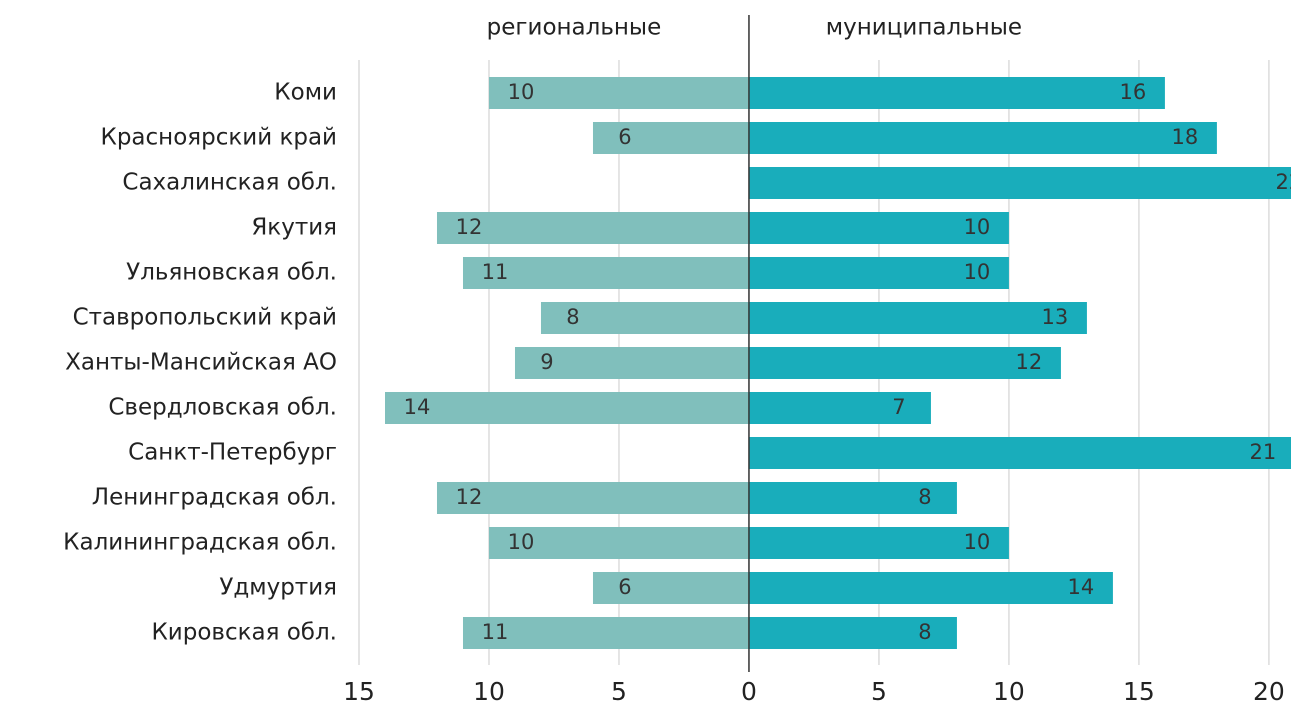  What do you see at coordinates (898, 407) in the screenshot?
I see `value-label: 7` at bounding box center [898, 407].